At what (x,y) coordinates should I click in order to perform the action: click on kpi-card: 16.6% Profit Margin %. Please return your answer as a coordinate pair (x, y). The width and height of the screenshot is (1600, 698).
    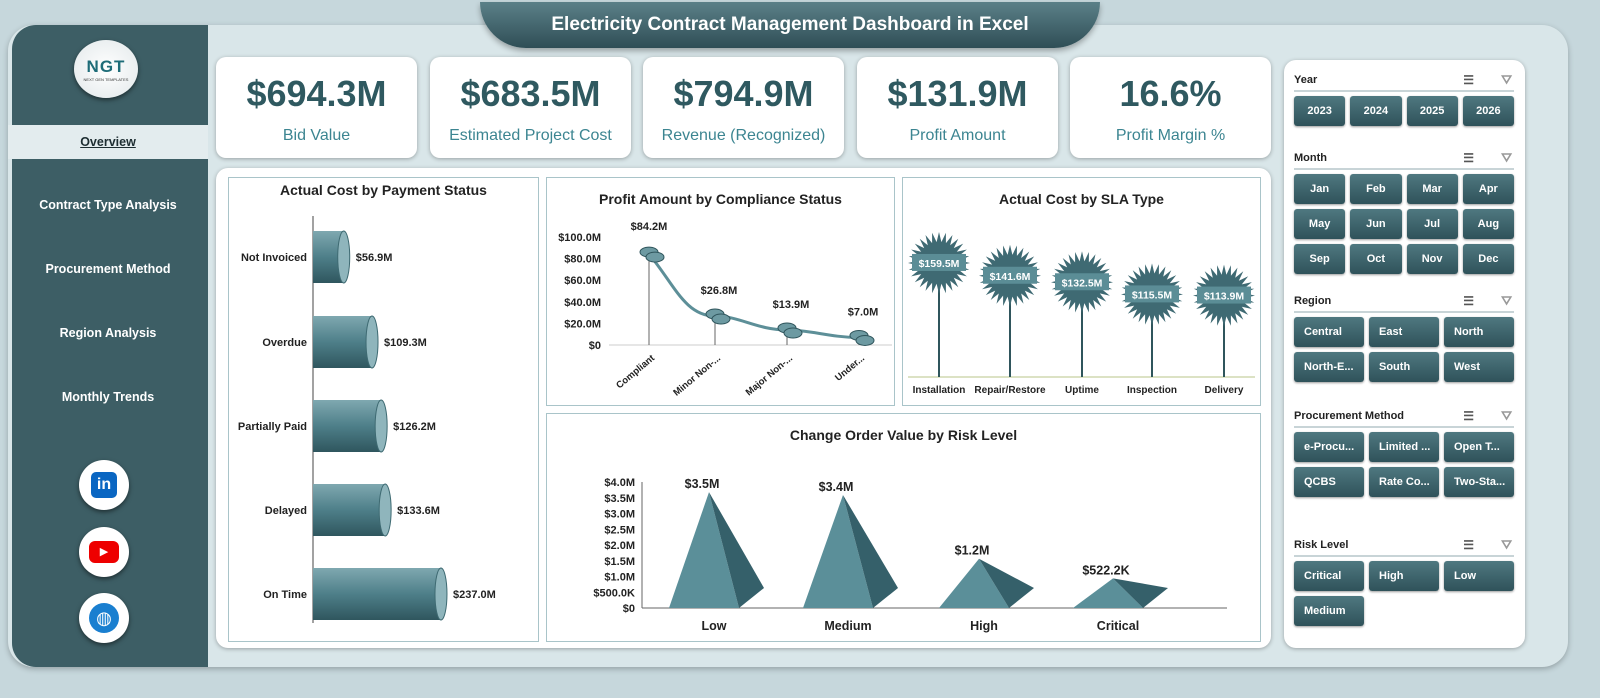
    Looking at the image, I should click on (1170, 107).